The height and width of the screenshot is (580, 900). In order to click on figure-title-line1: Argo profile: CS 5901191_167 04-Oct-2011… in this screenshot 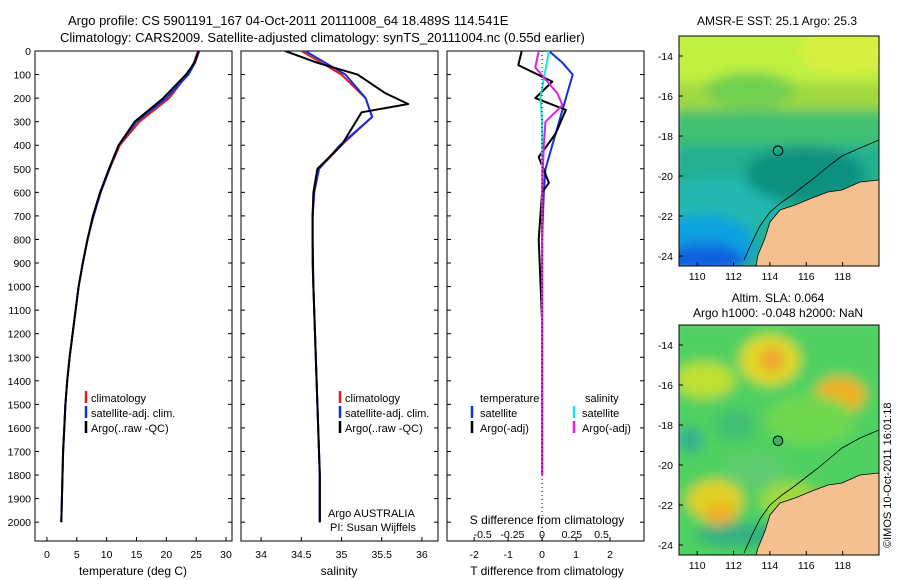, I will do `click(288, 20)`.